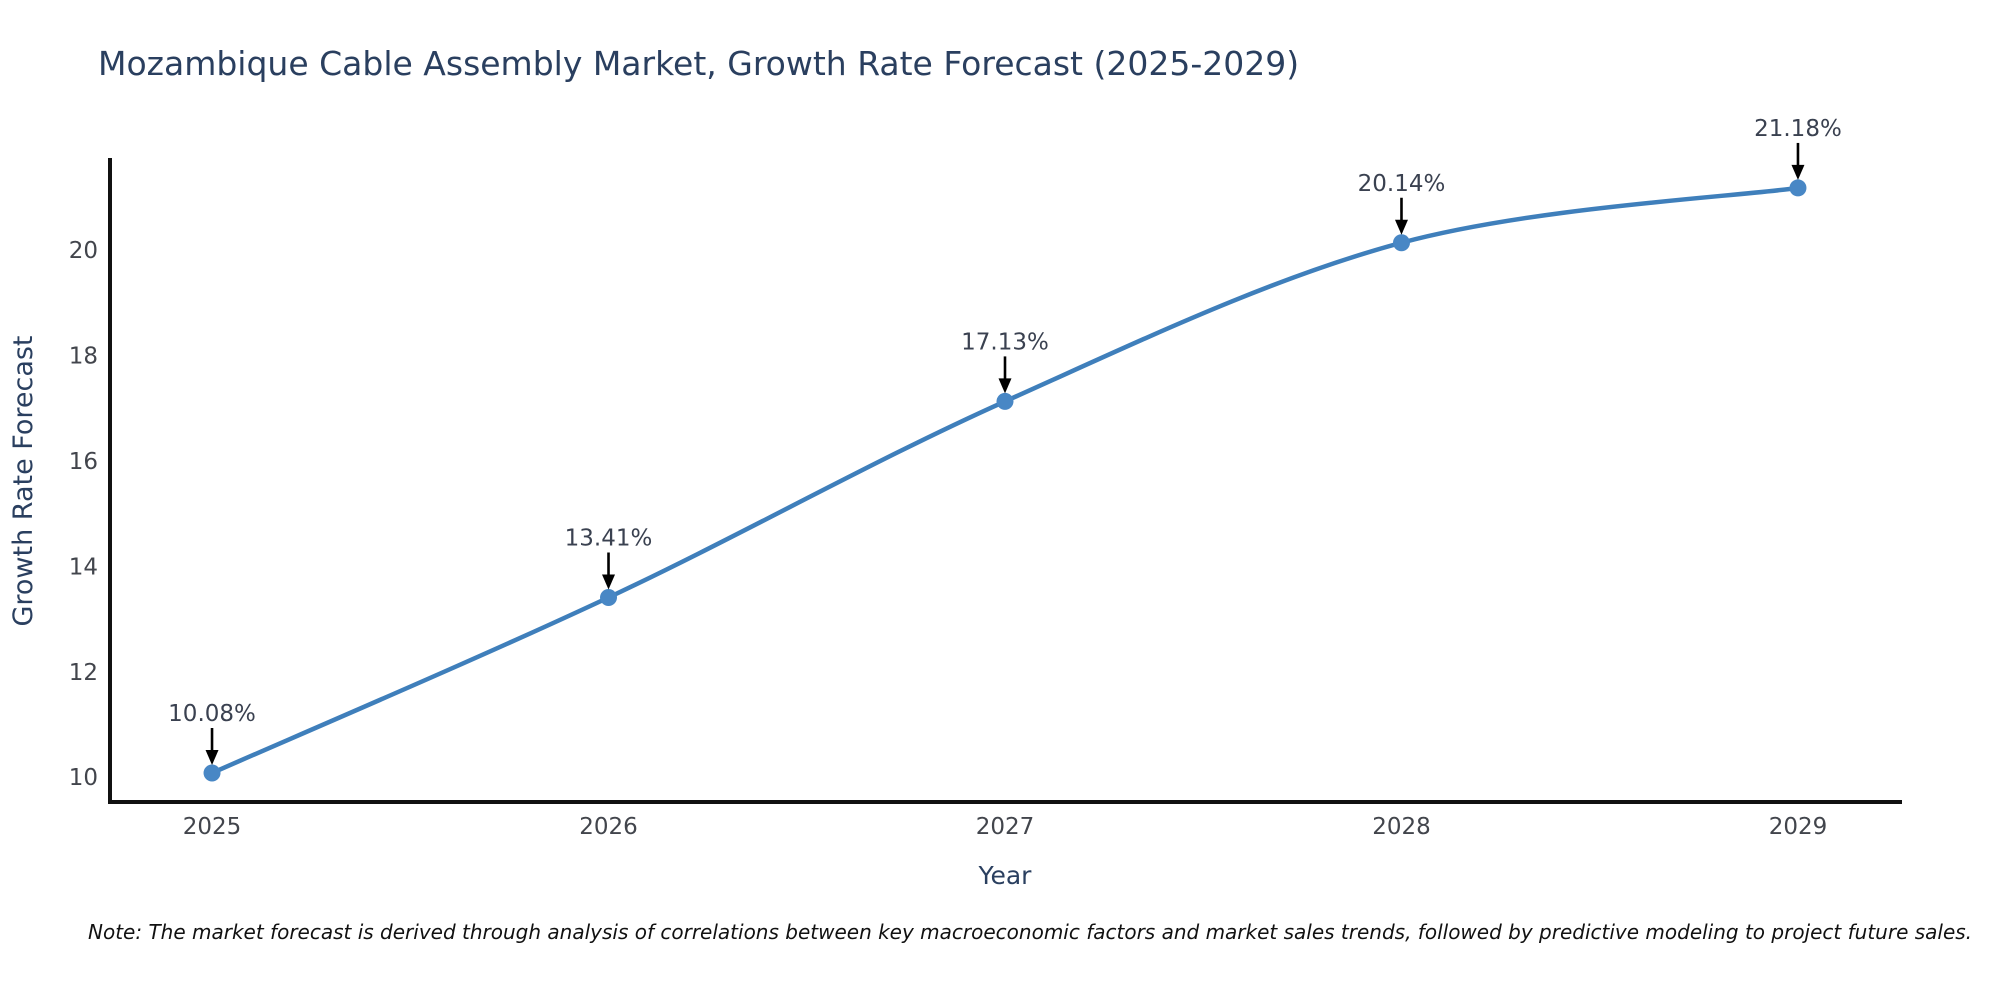  I want to click on y-tick-label: 18, so click(83, 357).